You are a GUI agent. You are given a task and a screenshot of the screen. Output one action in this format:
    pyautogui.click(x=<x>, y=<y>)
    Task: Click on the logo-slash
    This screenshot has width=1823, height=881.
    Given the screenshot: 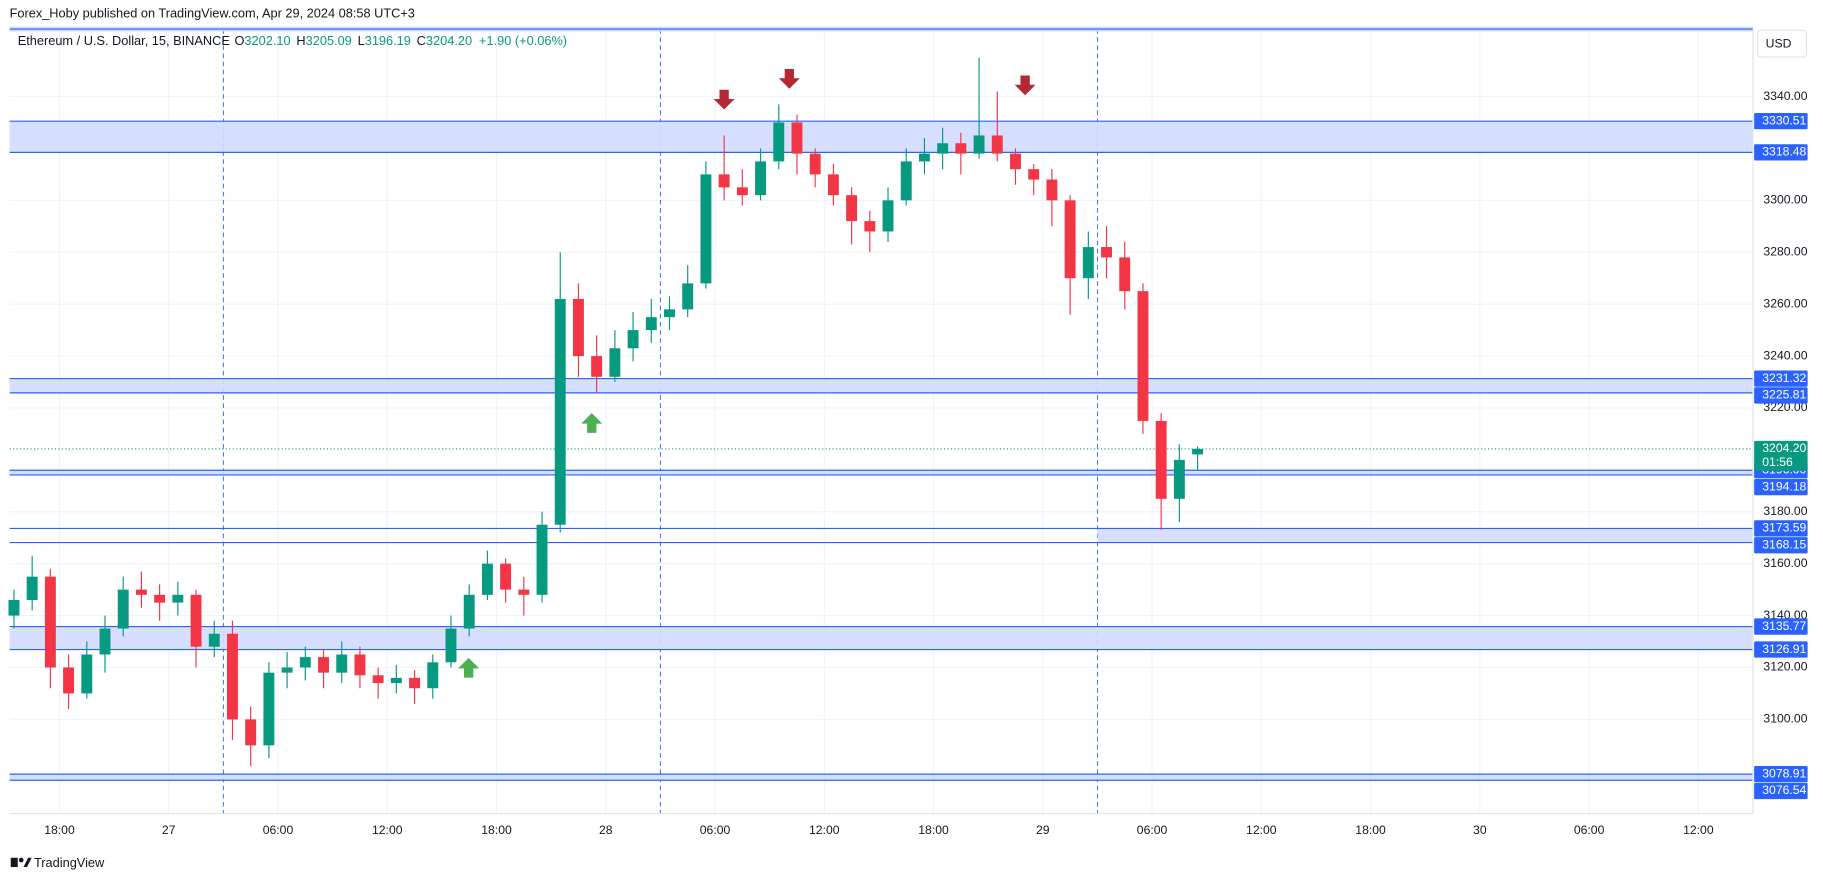 What is the action you would take?
    pyautogui.click(x=27, y=862)
    